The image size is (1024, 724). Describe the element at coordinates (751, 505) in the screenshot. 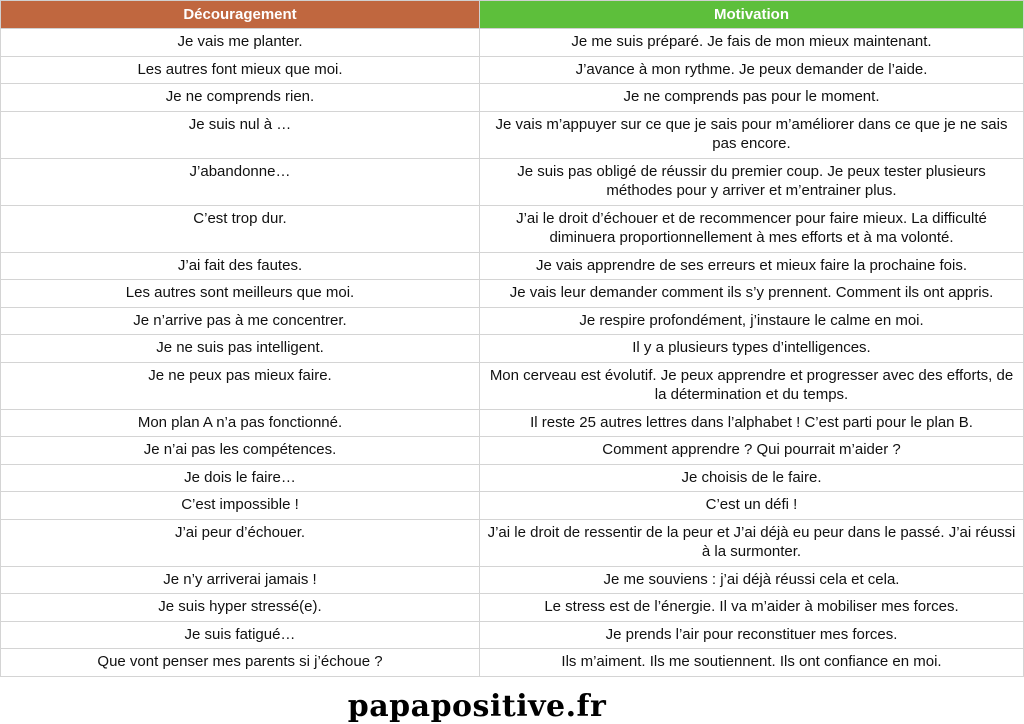

I see `motivation-cell: C’est un défi !` at that location.